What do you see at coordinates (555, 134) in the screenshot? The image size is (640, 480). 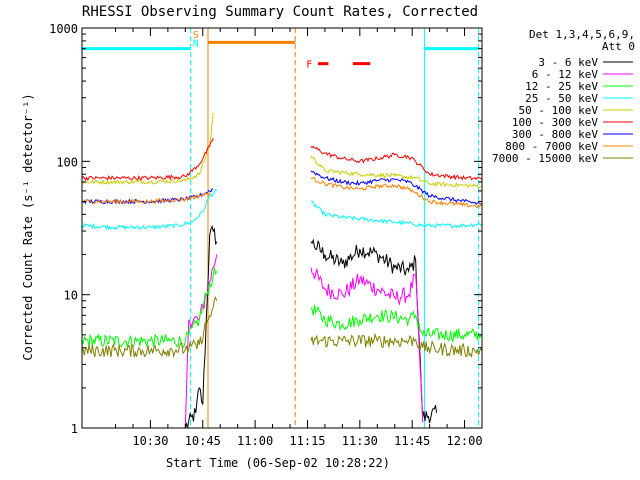 I see `legend-label-7: 300 - 800 keV` at bounding box center [555, 134].